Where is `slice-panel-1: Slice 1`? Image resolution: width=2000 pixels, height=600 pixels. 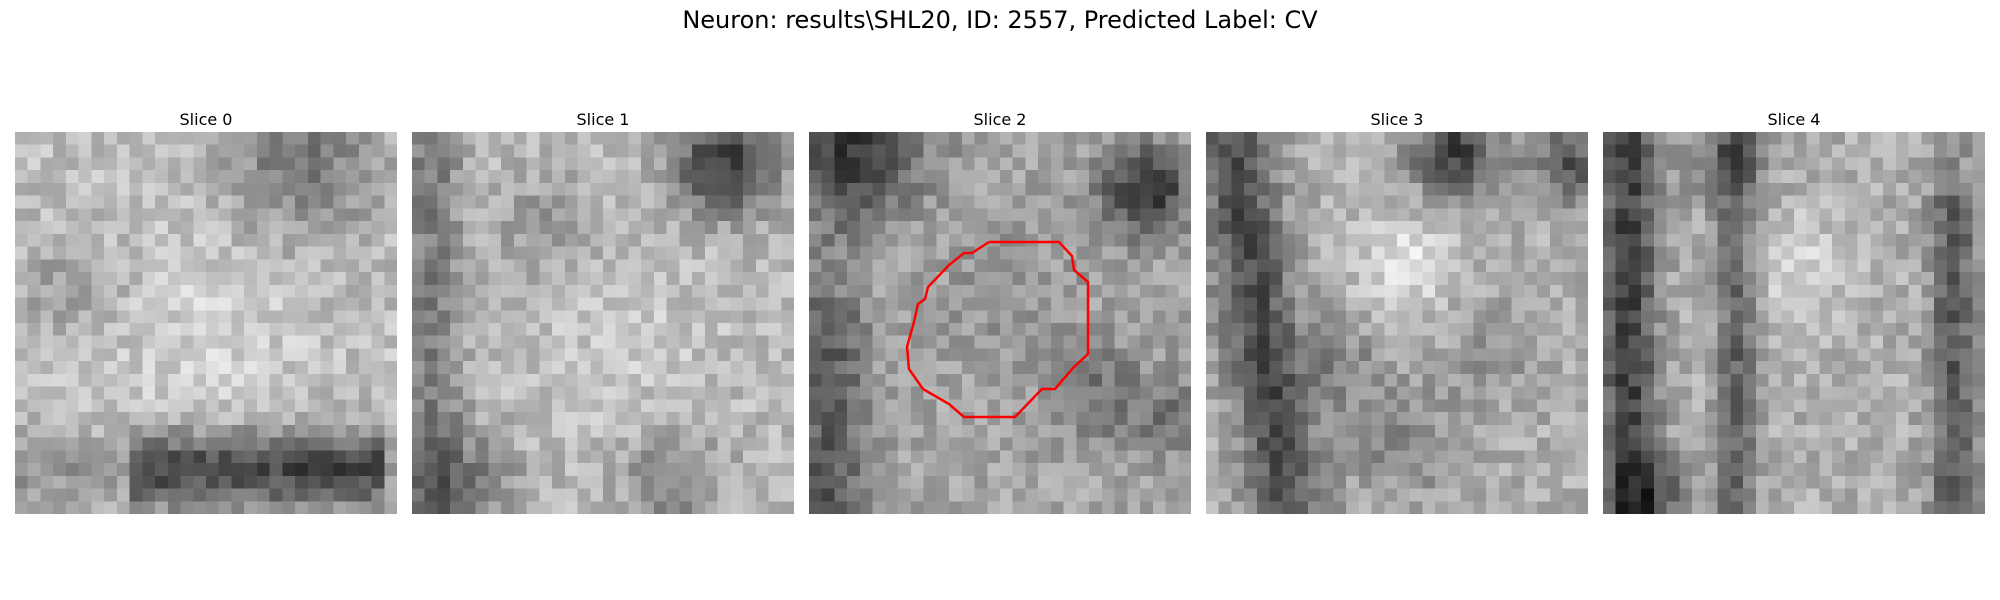 slice-panel-1: Slice 1 is located at coordinates (603, 311).